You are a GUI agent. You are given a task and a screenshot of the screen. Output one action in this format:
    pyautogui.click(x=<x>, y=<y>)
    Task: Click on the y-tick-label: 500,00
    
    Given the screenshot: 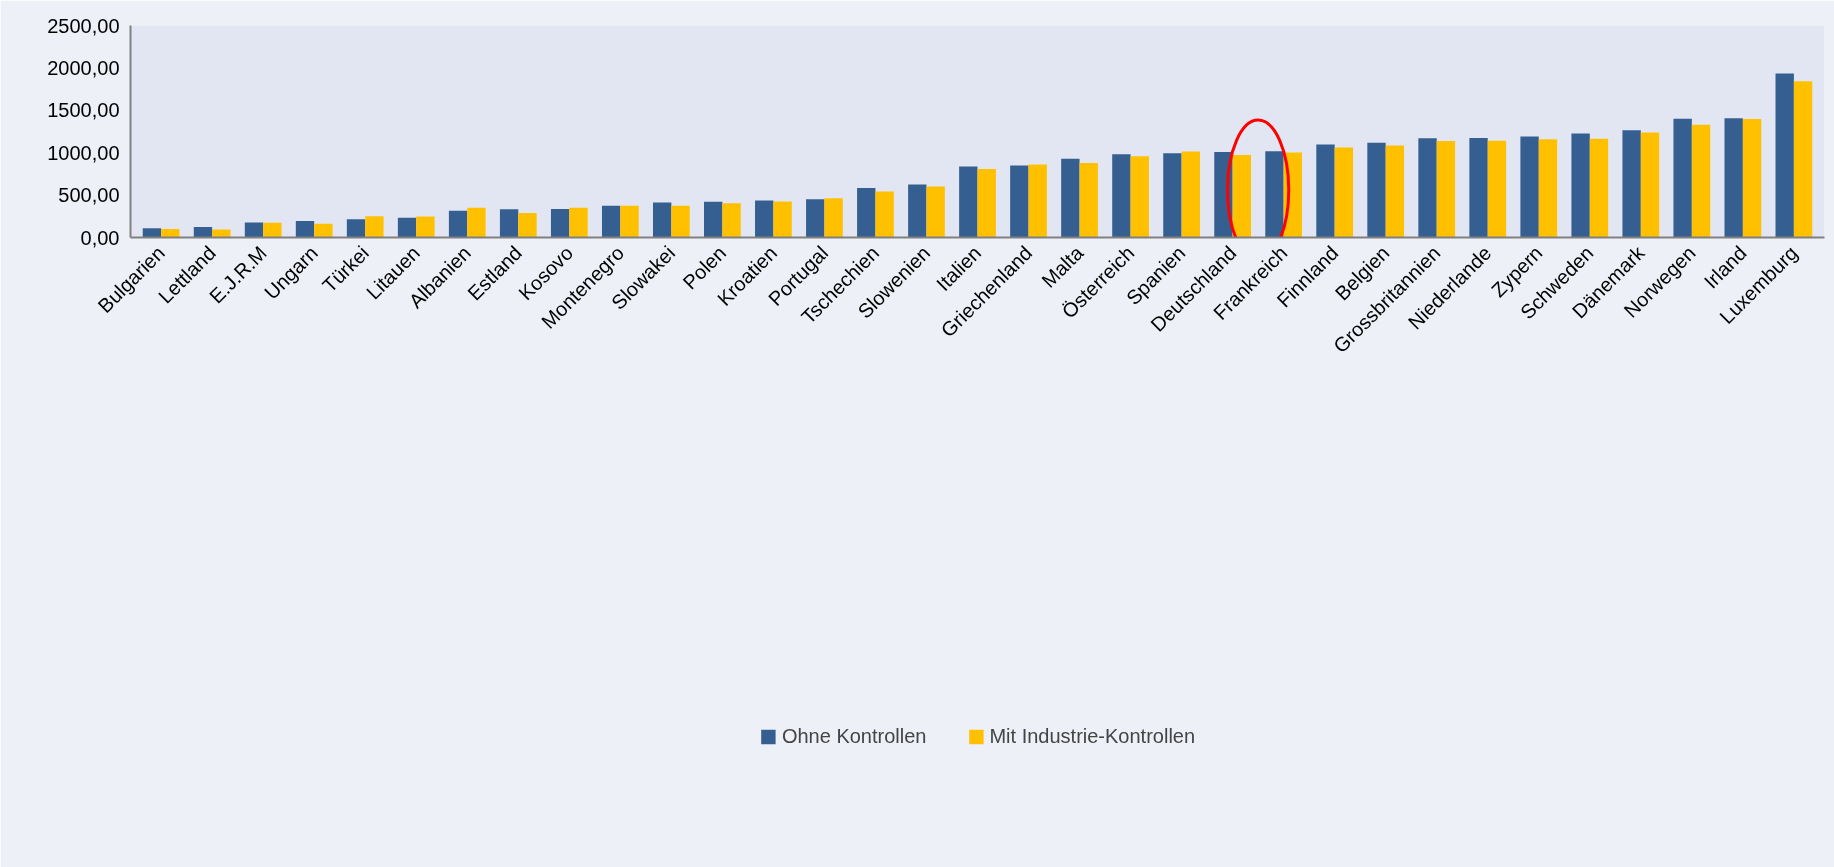 What is the action you would take?
    pyautogui.click(x=89, y=195)
    